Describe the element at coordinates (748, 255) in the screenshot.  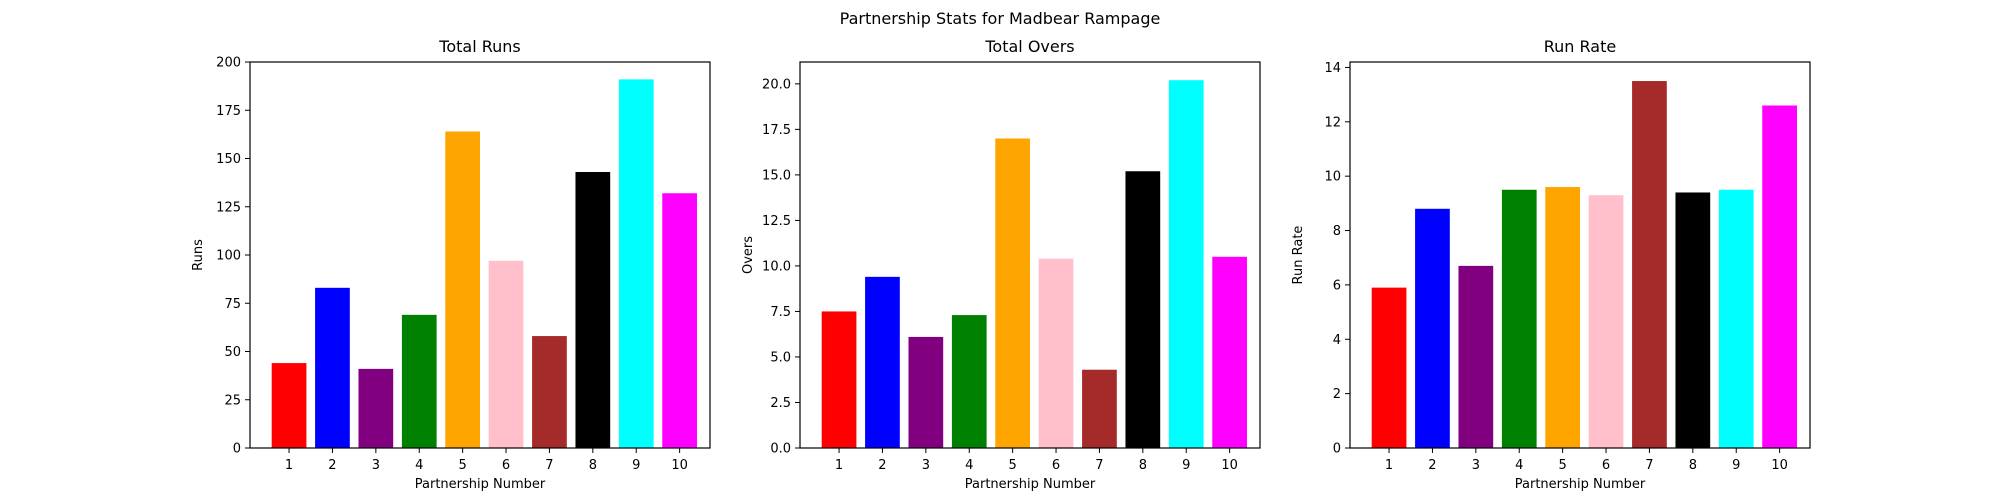
I see `y-axis-label: Overs` at that location.